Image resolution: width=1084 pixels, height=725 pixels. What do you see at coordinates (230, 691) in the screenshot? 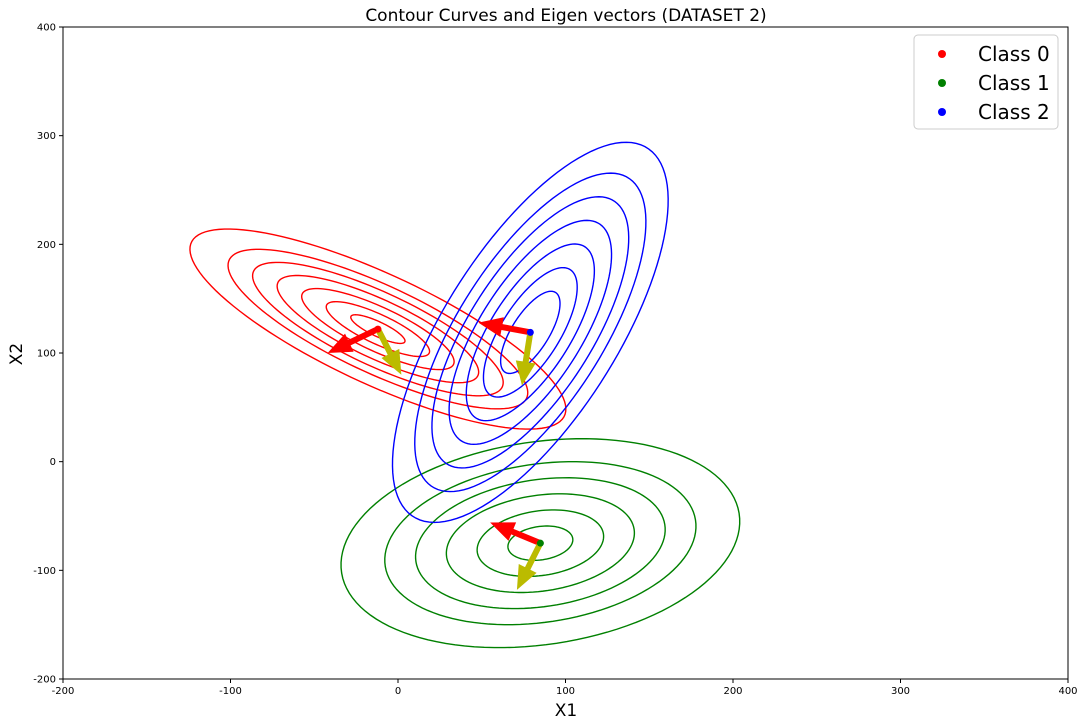
I see `x-tick-label: -100` at bounding box center [230, 691].